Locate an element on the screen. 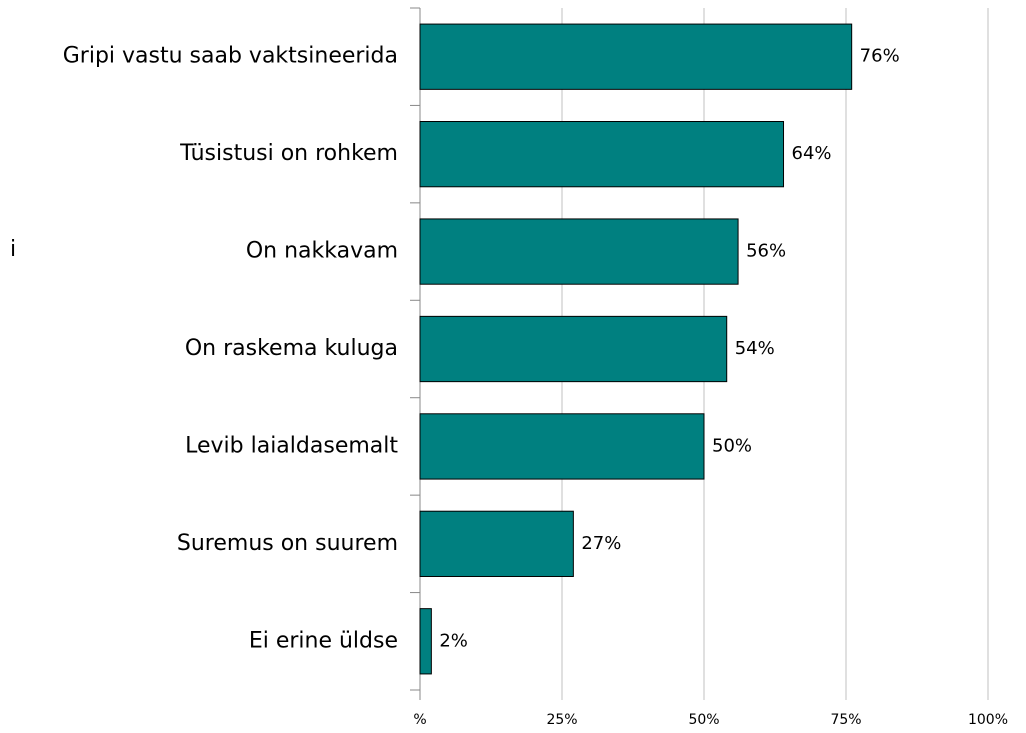 This screenshot has width=1026, height=733. y-tick-label: On raskema kuluga is located at coordinates (291, 348).